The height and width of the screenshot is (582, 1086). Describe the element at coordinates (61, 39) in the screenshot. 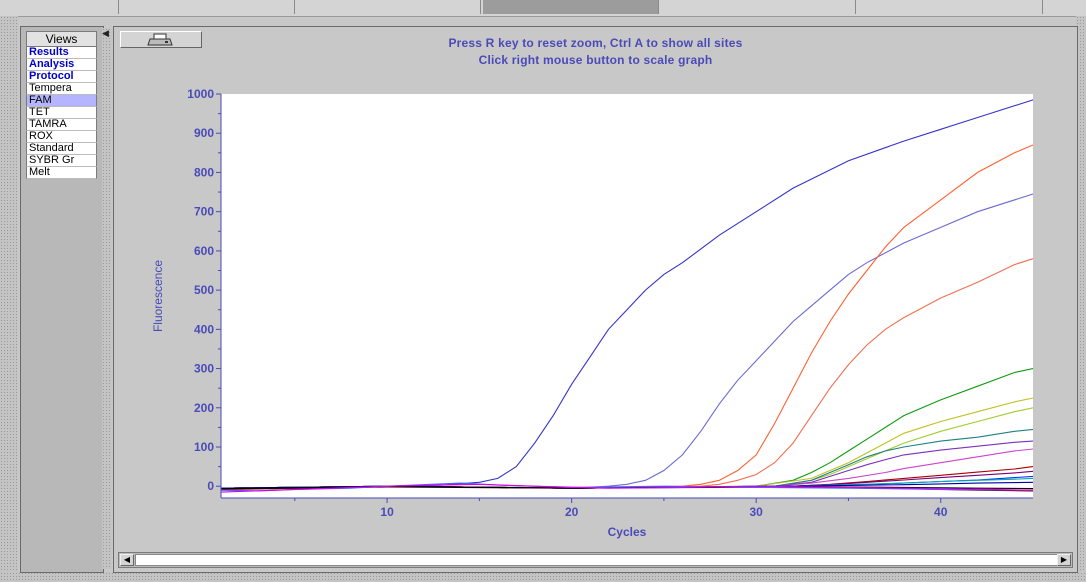

I see `views-header: Views` at that location.